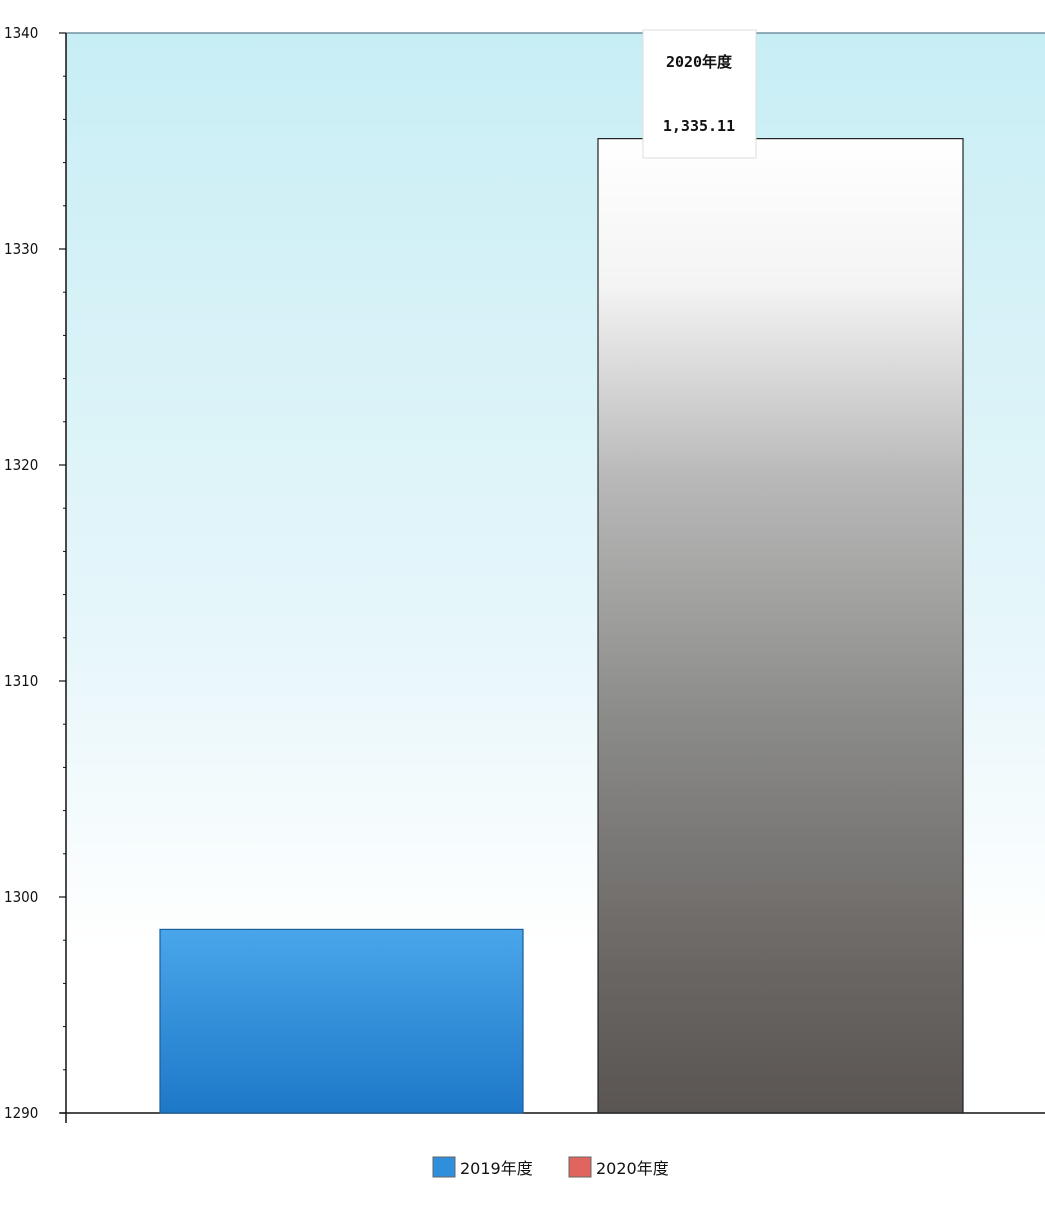 This screenshot has height=1212, width=1045. What do you see at coordinates (550, 1167) in the screenshot?
I see `legend: 2019年度 2020年度` at bounding box center [550, 1167].